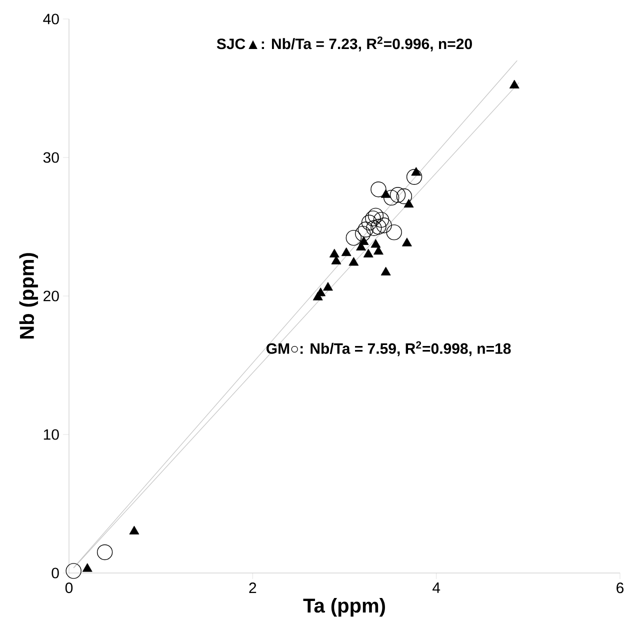 This screenshot has height=634, width=627. What do you see at coordinates (50, 19) in the screenshot?
I see `y-tick-label: 40` at bounding box center [50, 19].